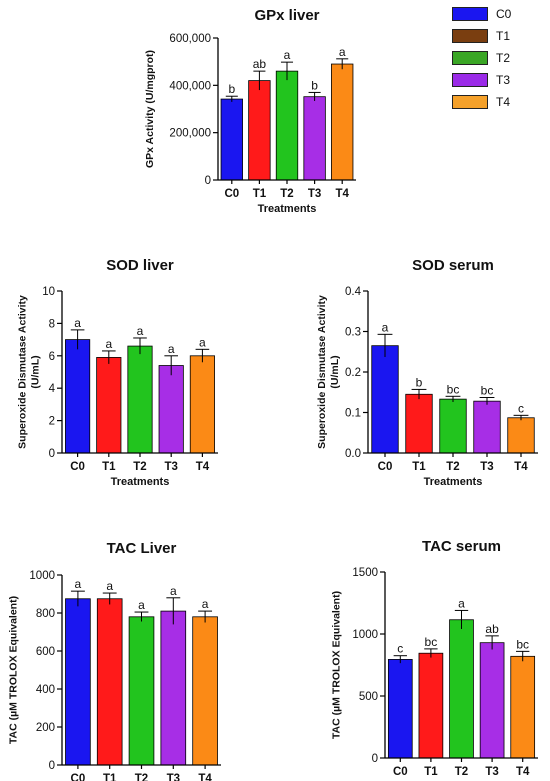  I want to click on y-tick-label: 0.2, so click(353, 373).